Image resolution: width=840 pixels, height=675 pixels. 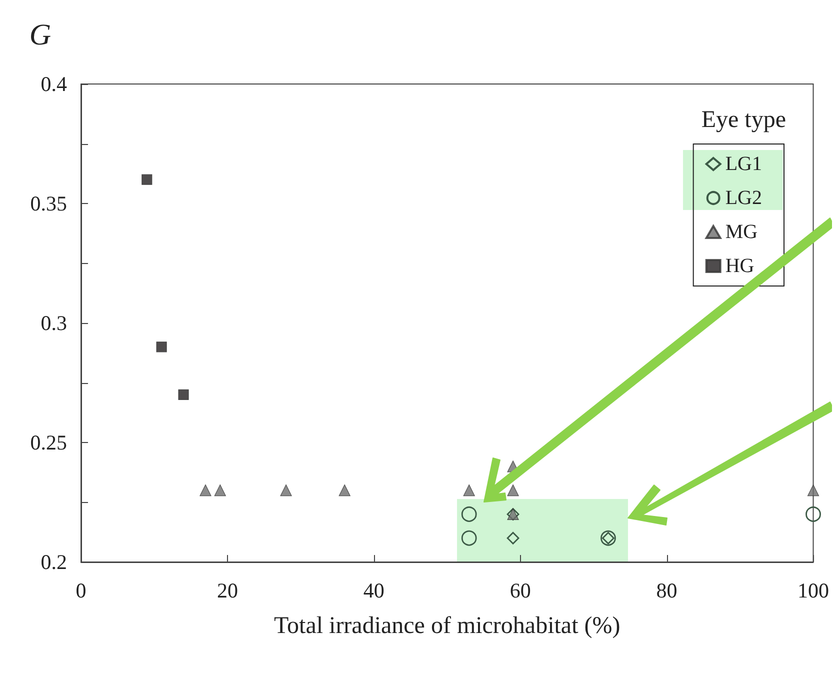 What do you see at coordinates (53, 562) in the screenshot?
I see `y-tick-label: 0.2` at bounding box center [53, 562].